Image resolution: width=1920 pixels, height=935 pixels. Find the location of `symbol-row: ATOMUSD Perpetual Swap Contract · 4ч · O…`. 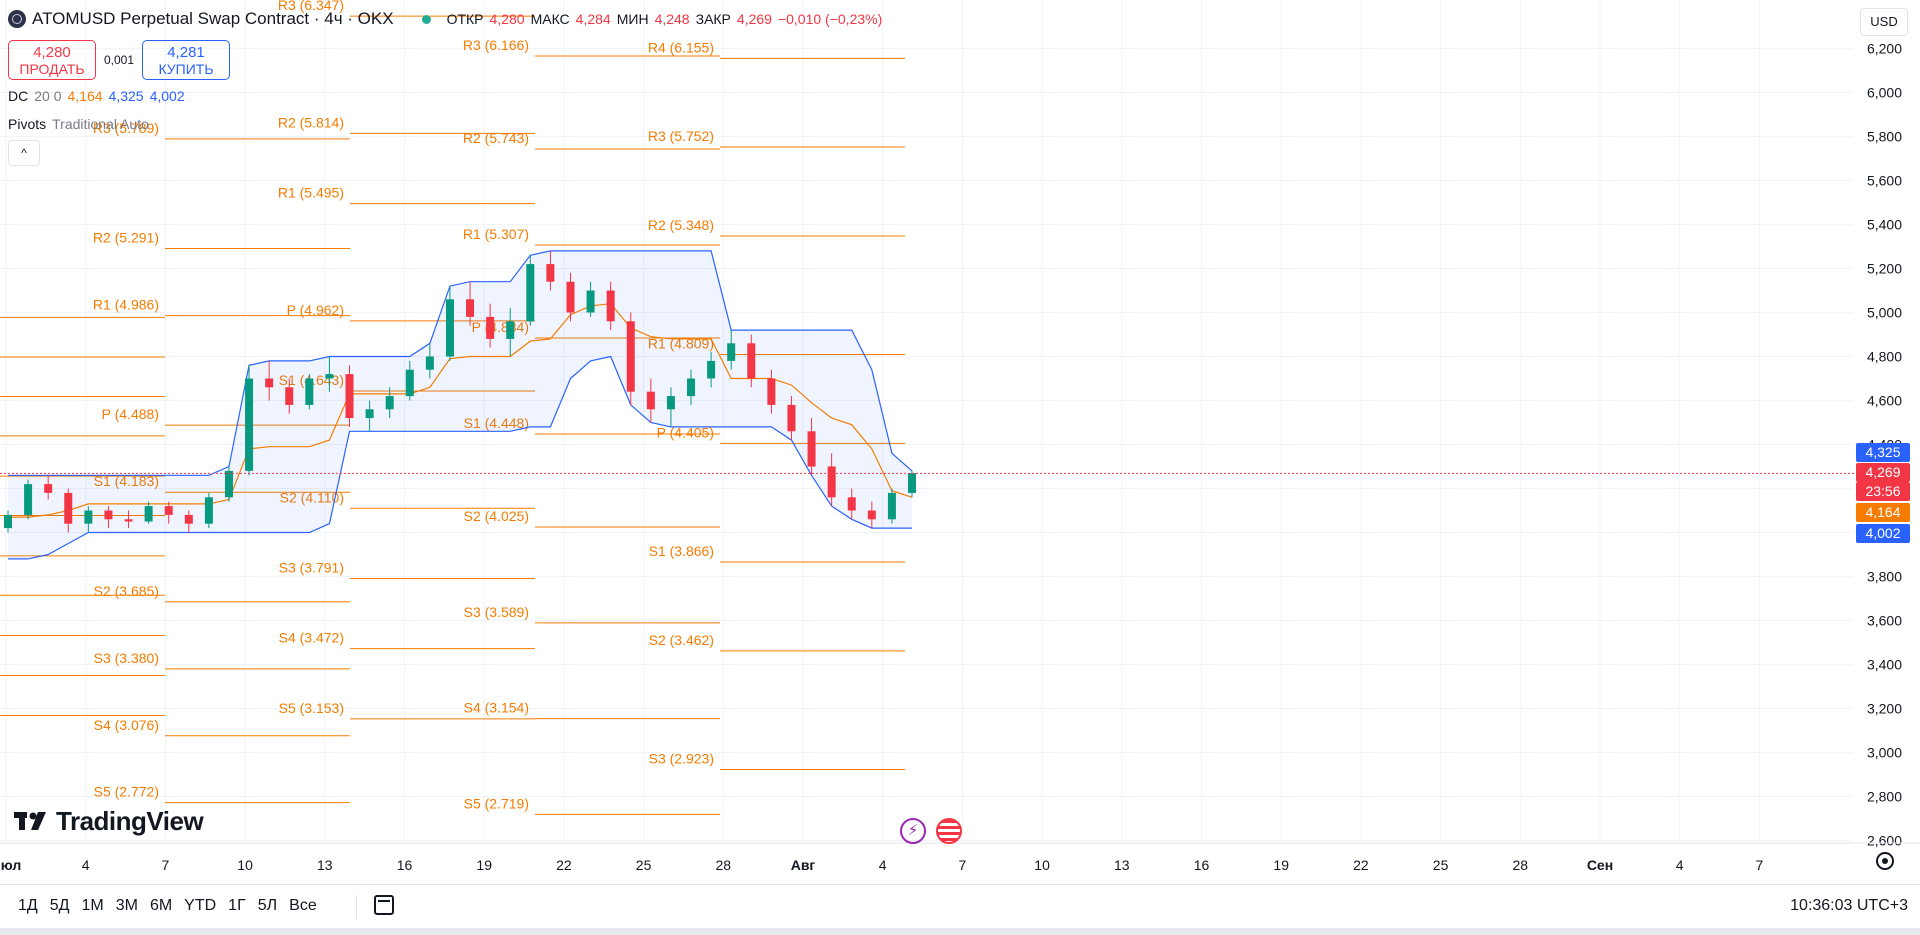

symbol-row: ATOMUSD Perpetual Swap Contract · 4ч · O… is located at coordinates (445, 19).